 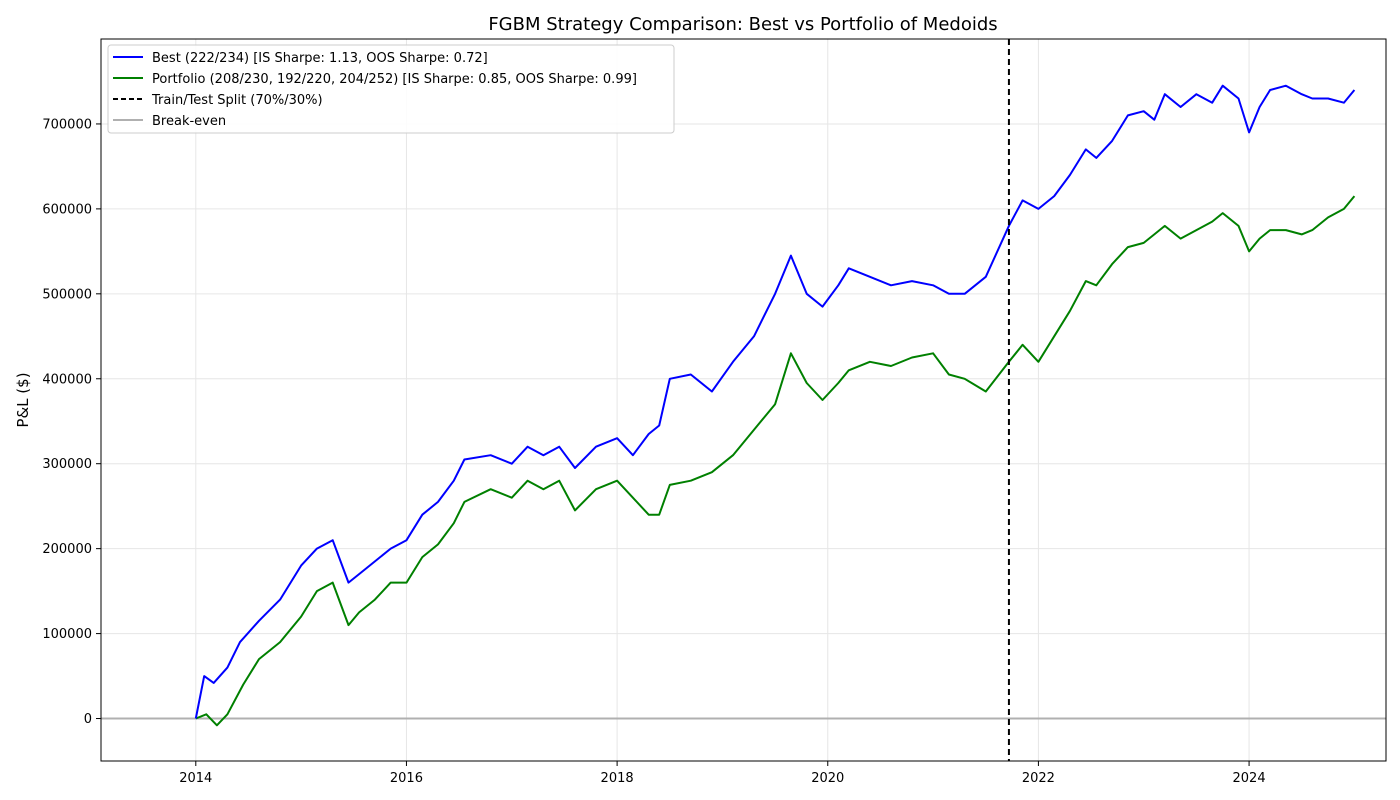 What do you see at coordinates (88, 719) in the screenshot?
I see `y-tick-label: 0` at bounding box center [88, 719].